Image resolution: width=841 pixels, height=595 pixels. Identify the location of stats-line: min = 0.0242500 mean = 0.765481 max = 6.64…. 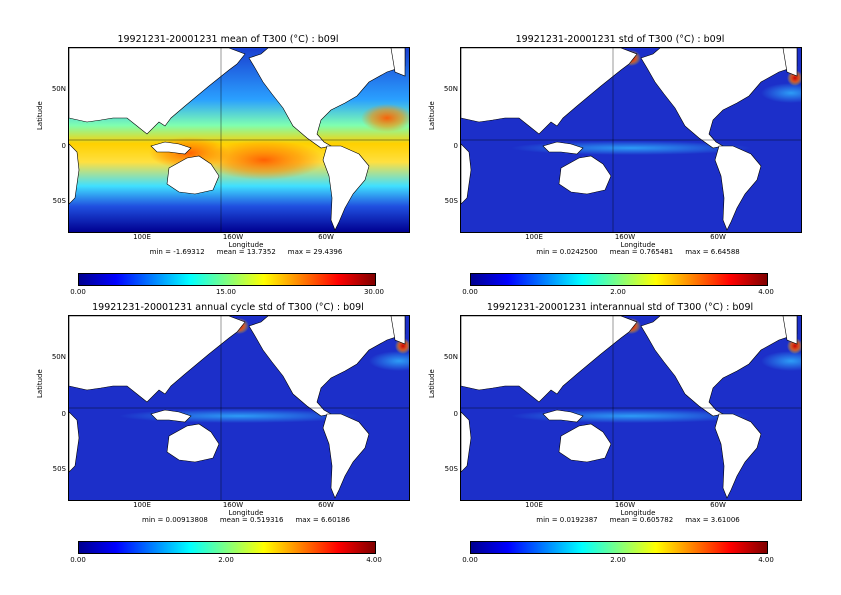
(638, 252).